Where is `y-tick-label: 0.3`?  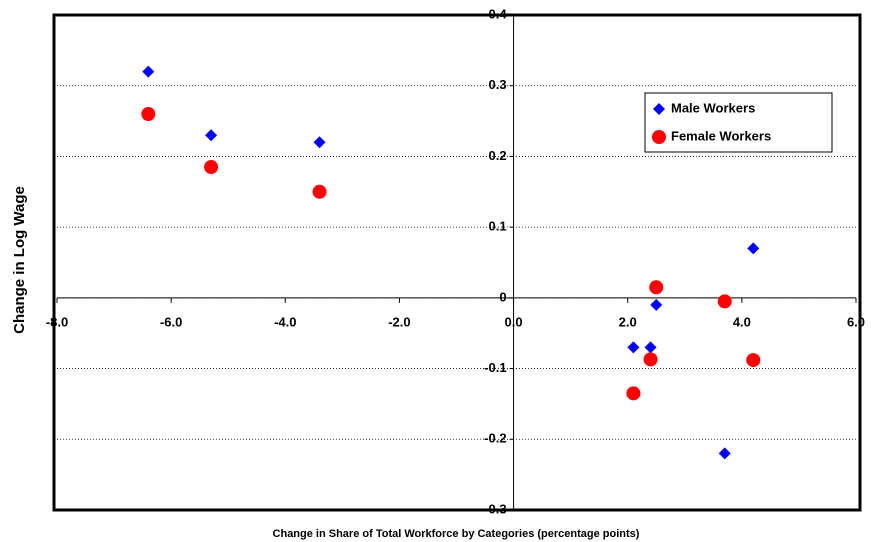 y-tick-label: 0.3 is located at coordinates (497, 84).